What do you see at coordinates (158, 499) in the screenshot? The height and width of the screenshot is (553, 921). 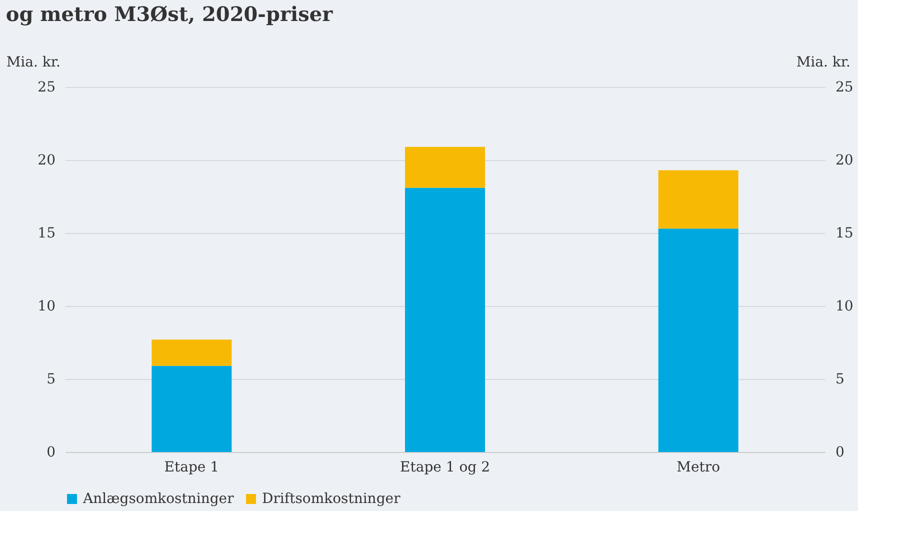 I see `legend-label: Anlægsomkostninger` at bounding box center [158, 499].